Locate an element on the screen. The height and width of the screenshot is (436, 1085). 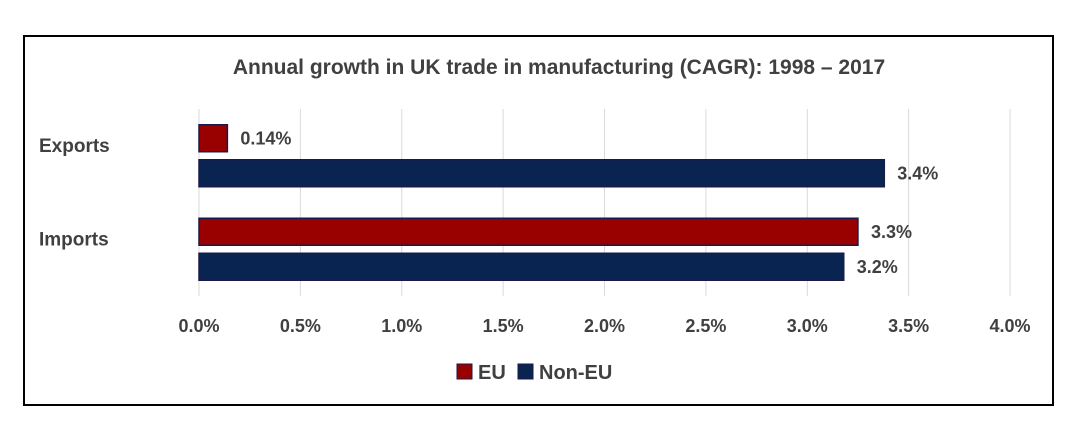
data-label: 3.4% is located at coordinates (917, 173).